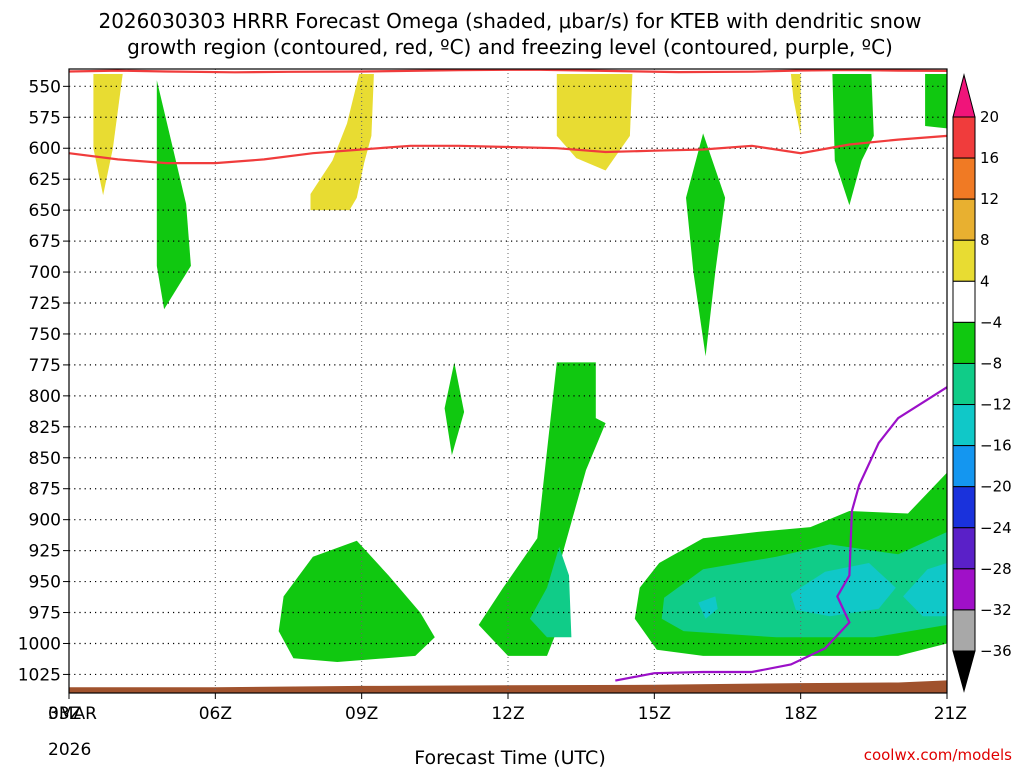  I want to click on x-tick-label-18Z: 18Z, so click(800, 714).